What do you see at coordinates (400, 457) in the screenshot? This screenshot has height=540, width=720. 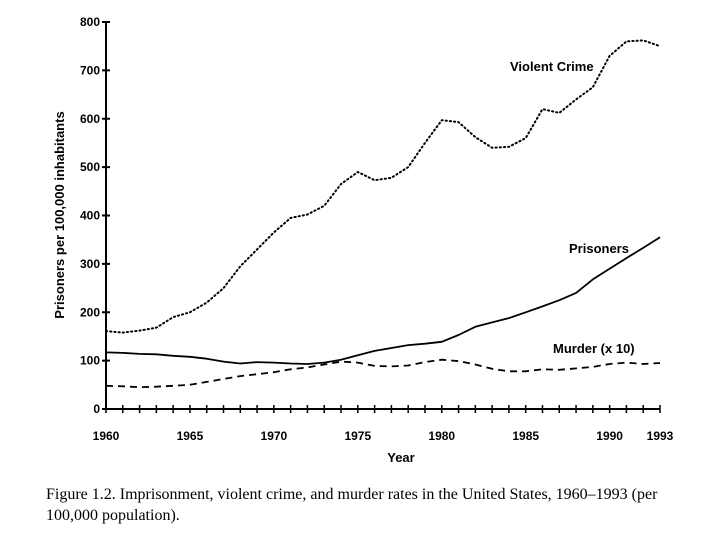 I see `x-axis-title: Year` at bounding box center [400, 457].